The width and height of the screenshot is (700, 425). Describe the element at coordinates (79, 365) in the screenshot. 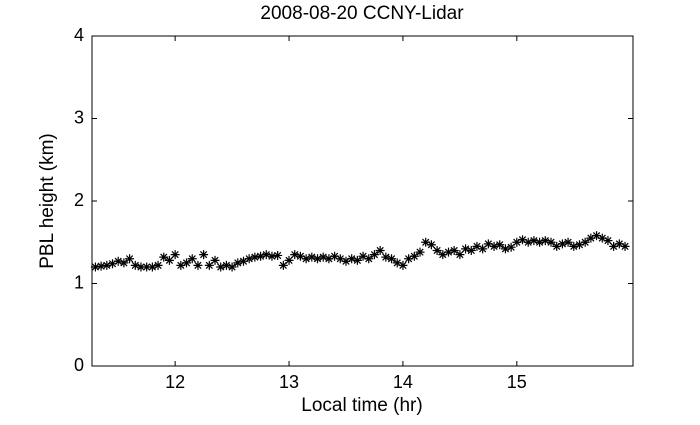

I see `y-tick-label: 0` at that location.